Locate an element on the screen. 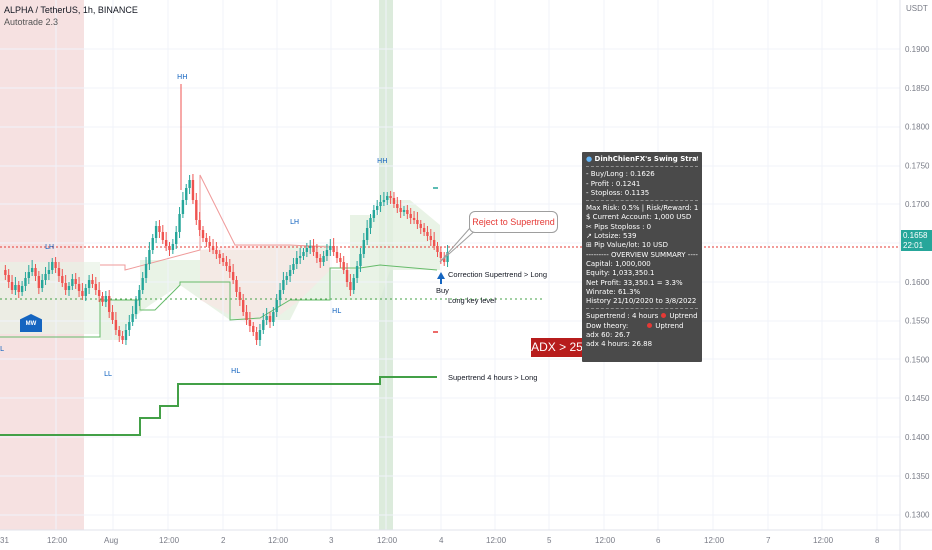  tooltip-line: - Buy/Long : 0.1626 is located at coordinates (620, 174).